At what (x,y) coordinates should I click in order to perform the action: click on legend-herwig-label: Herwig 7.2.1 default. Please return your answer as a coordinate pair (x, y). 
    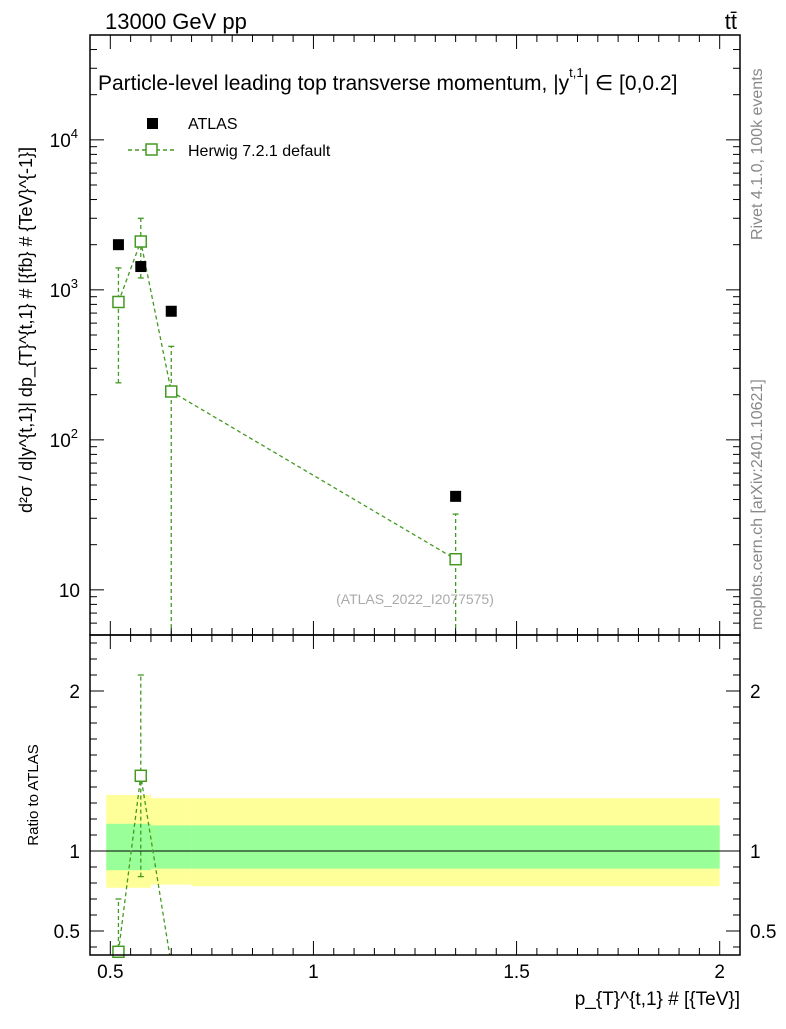
    Looking at the image, I should click on (259, 151).